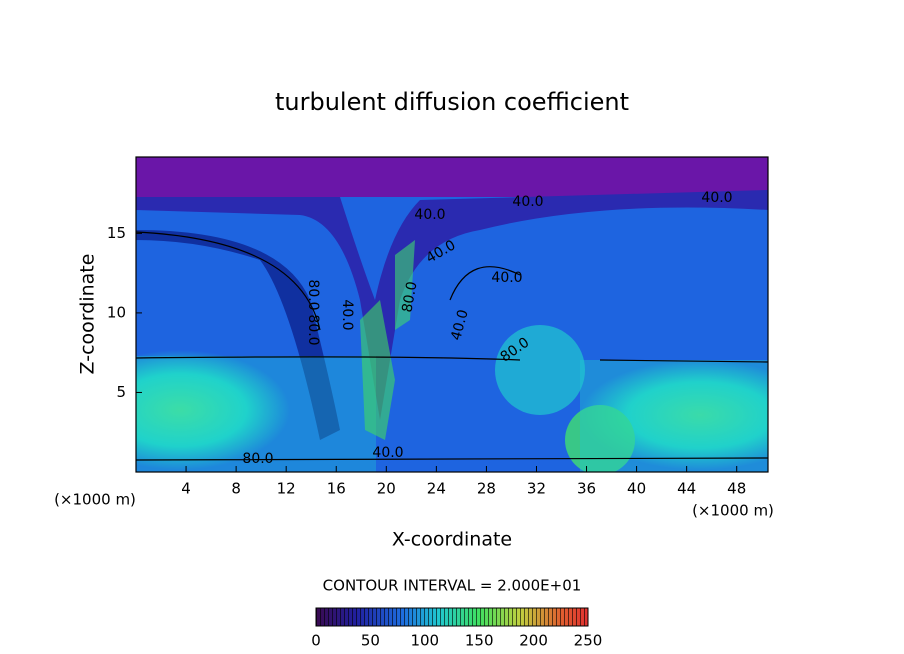 This screenshot has width=904, height=654. I want to click on x-tick-label: 24, so click(436, 489).